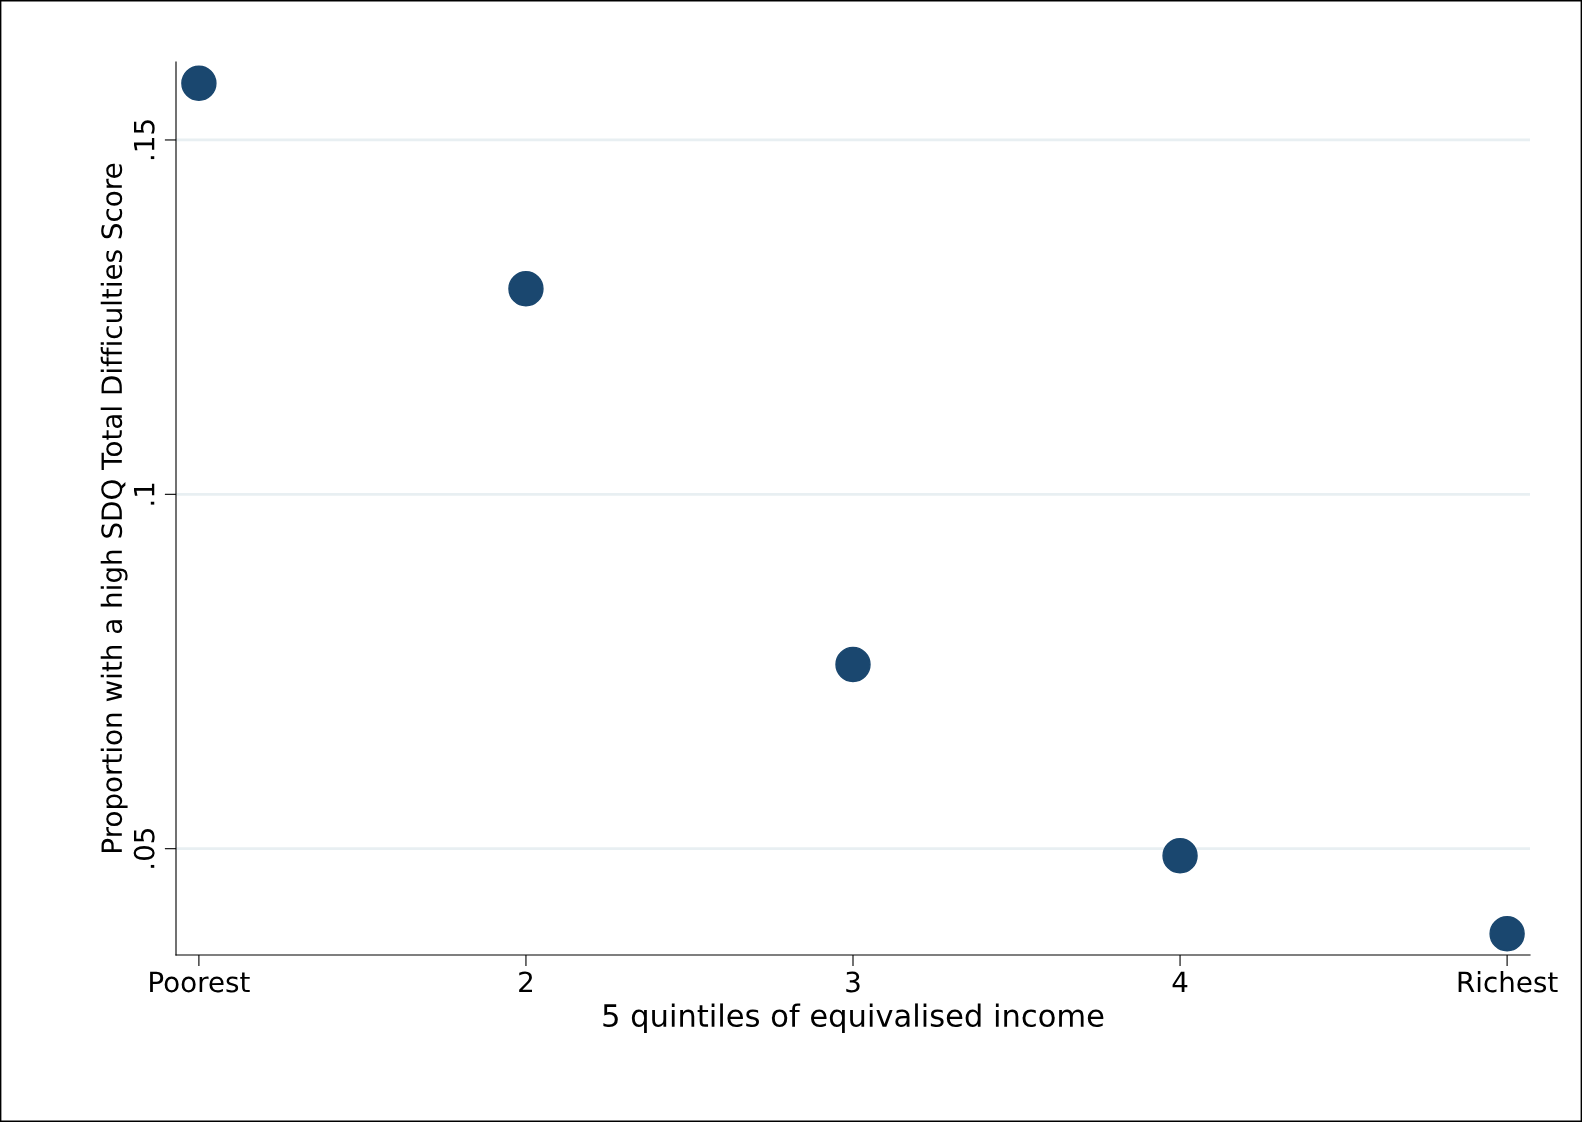  What do you see at coordinates (853, 1018) in the screenshot?
I see `x-axis-title: 5 quintiles of equivalised income` at bounding box center [853, 1018].